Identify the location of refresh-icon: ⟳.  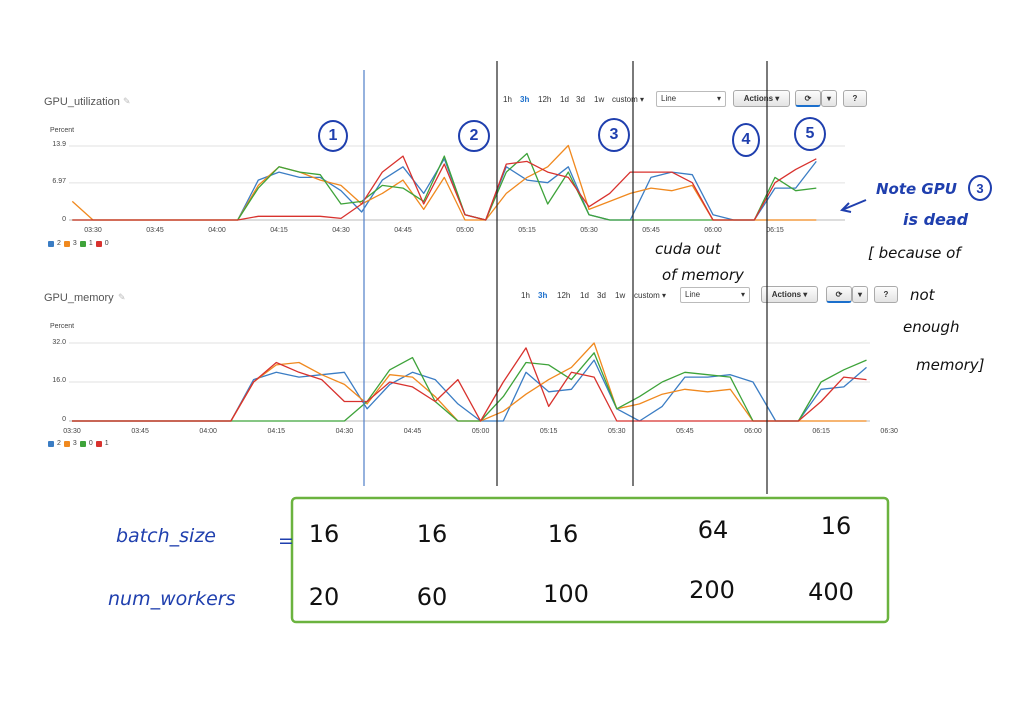
(839, 294).